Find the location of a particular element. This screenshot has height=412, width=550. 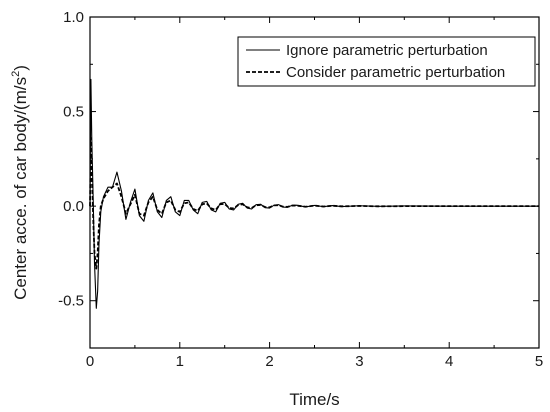

x-tick-label: 4 is located at coordinates (449, 361).